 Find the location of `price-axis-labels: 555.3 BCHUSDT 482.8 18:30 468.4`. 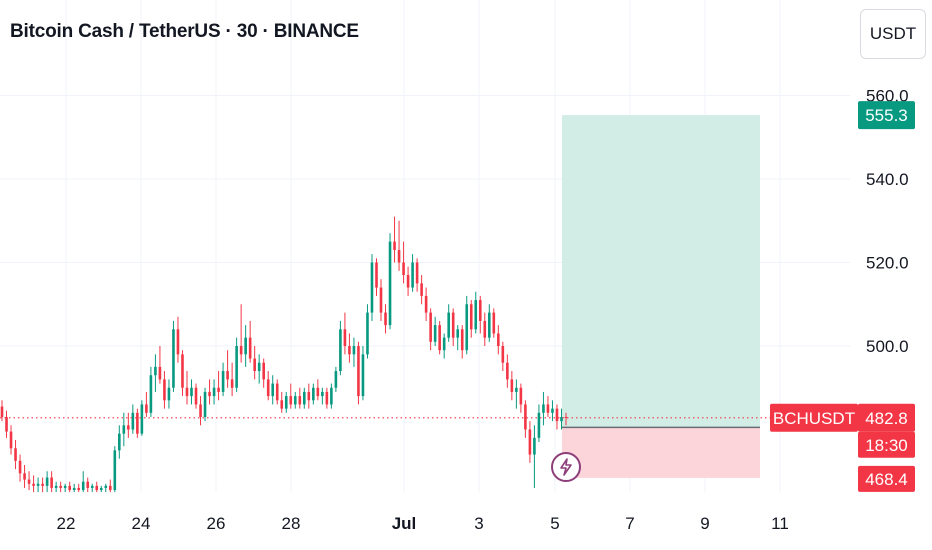

price-axis-labels: 555.3 BCHUSDT 482.8 18:30 468.4 is located at coordinates (842, 296).